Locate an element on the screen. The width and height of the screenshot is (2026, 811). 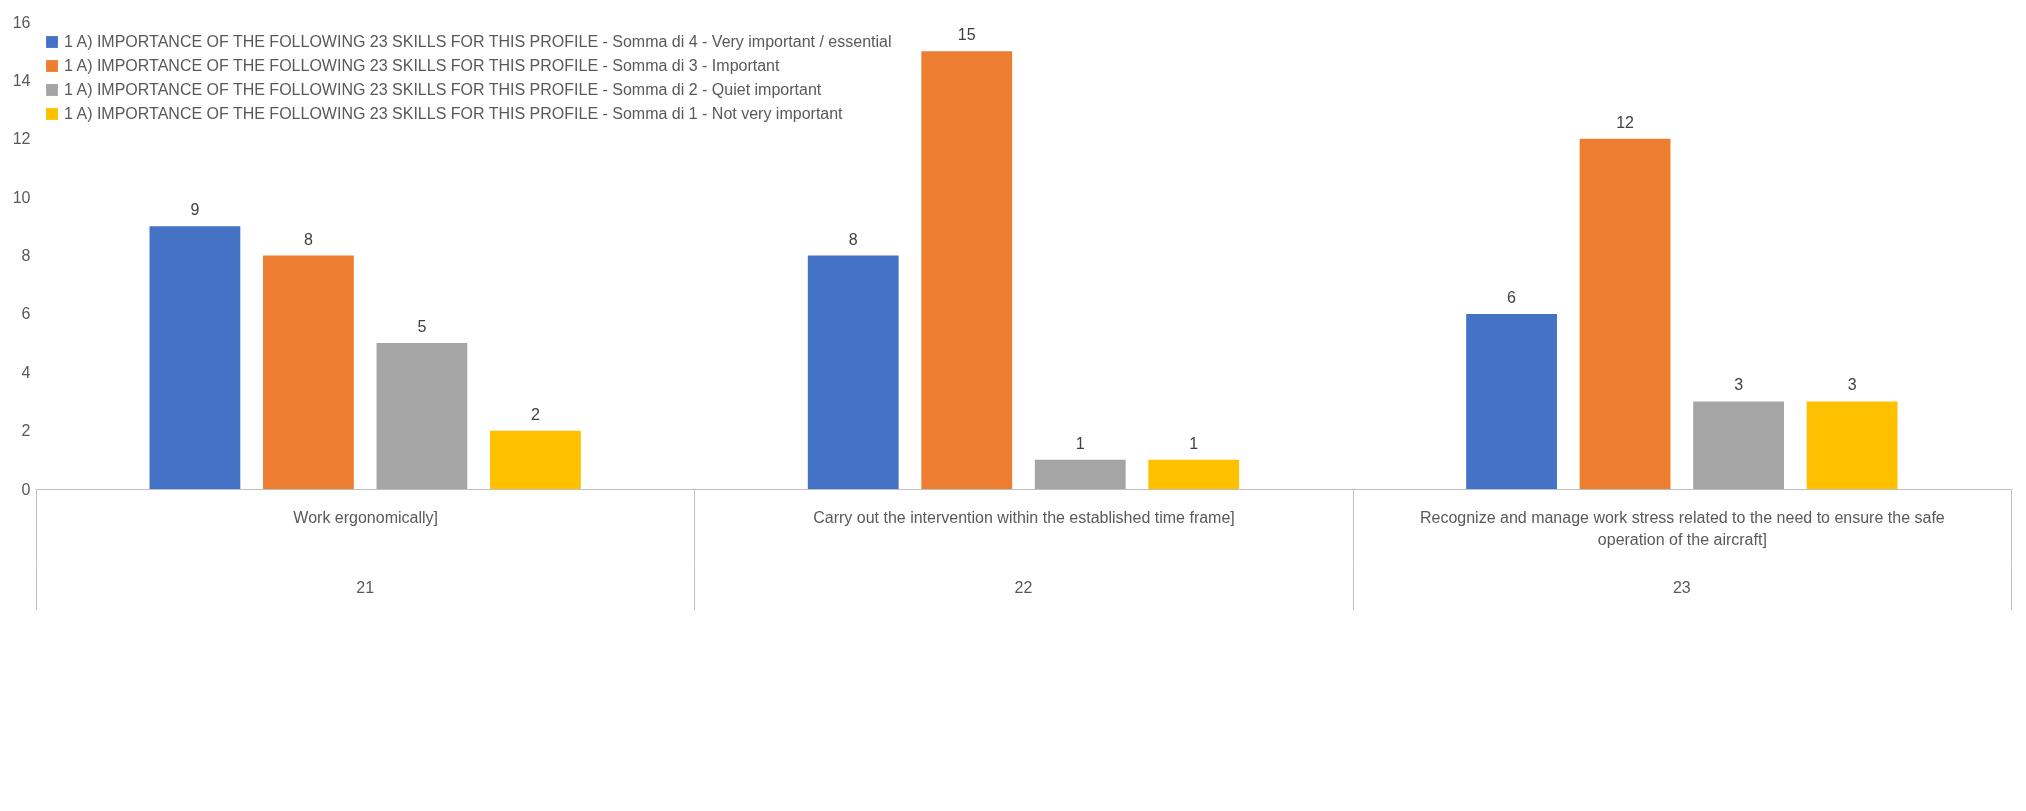
data-label: 9 is located at coordinates (195, 210).